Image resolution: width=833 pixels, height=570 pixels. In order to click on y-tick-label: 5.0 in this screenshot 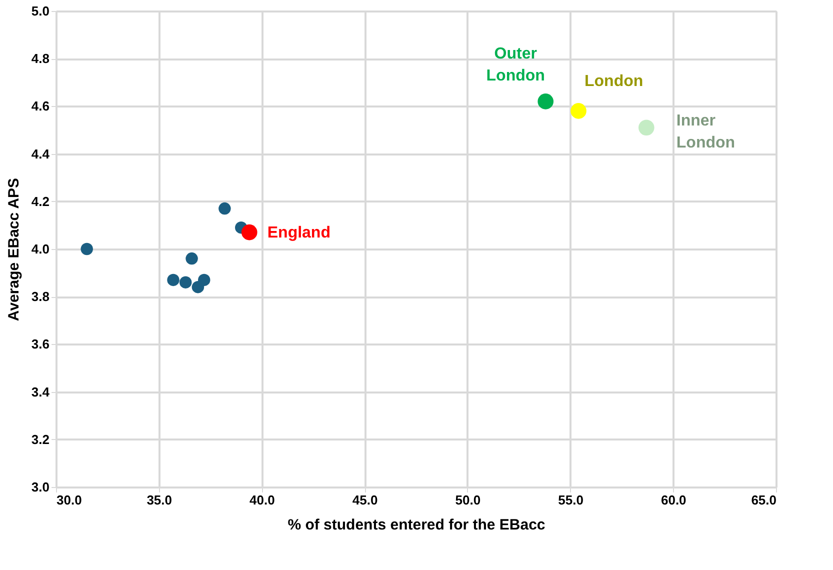, I will do `click(40, 11)`.